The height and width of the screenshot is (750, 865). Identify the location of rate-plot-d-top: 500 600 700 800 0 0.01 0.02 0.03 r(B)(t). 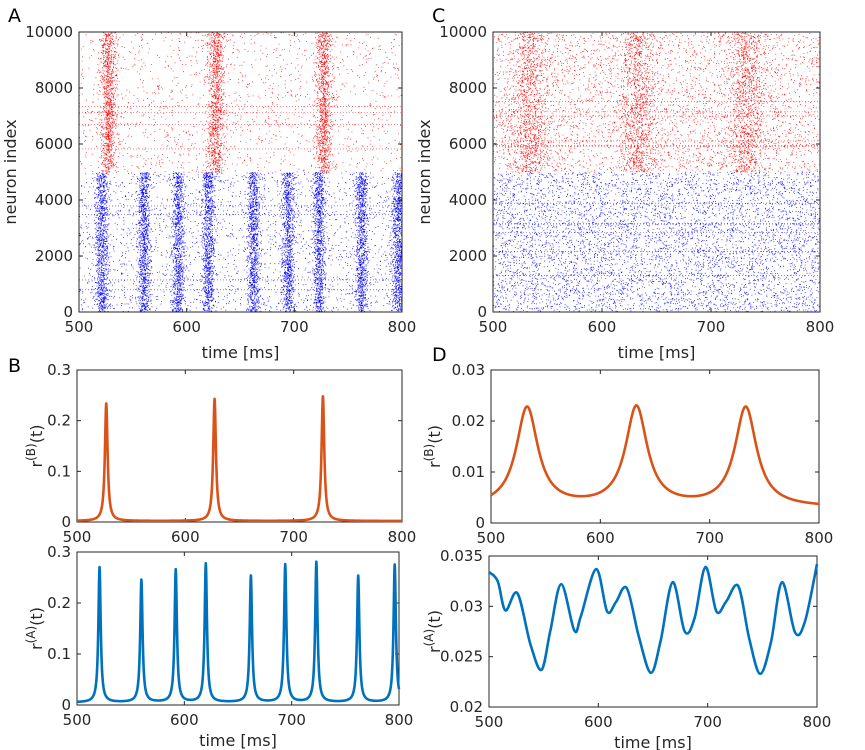
(627, 454).